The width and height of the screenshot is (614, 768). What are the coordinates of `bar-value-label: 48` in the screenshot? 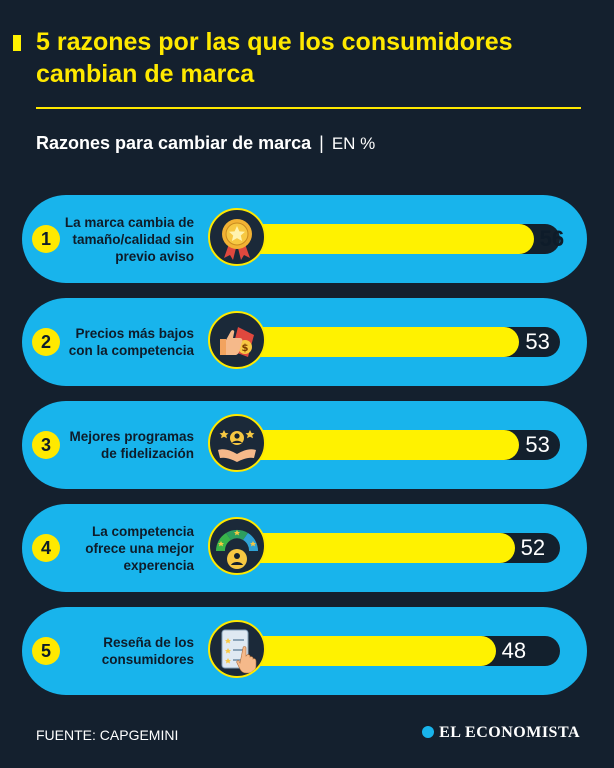 It's located at (514, 650).